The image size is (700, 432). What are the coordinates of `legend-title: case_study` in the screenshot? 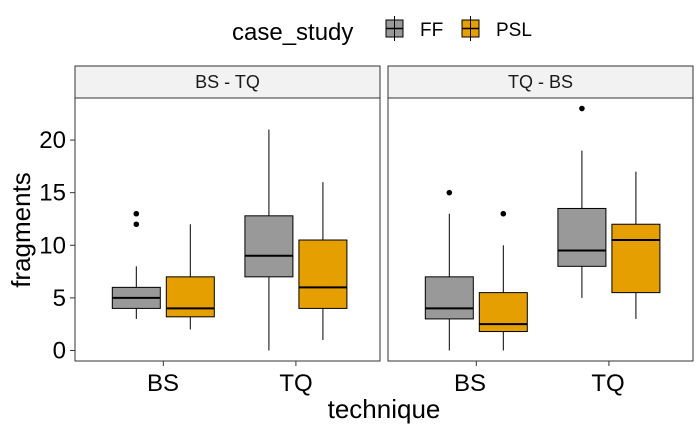 It's located at (292, 32).